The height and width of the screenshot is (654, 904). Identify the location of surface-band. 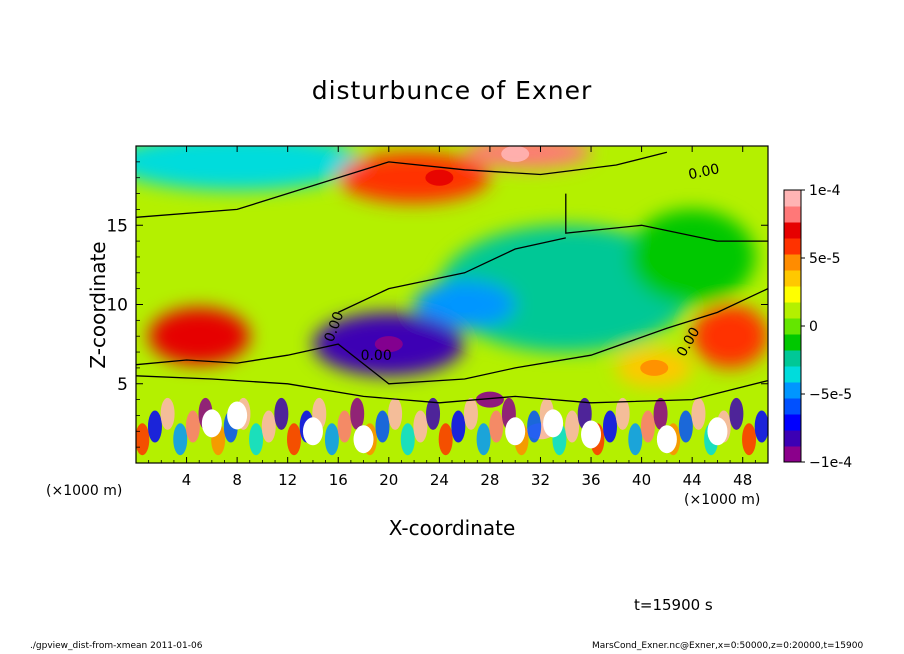
(452, 426).